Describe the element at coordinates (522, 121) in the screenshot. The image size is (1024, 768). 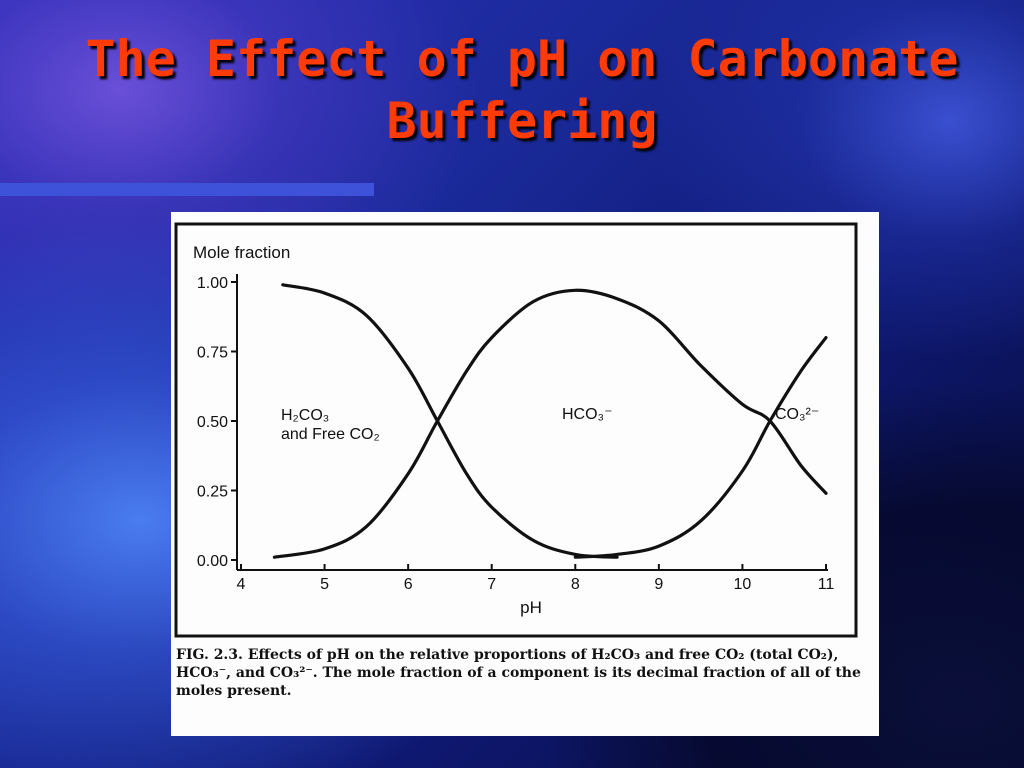
I see `slide-title-line-2: Buffering` at that location.